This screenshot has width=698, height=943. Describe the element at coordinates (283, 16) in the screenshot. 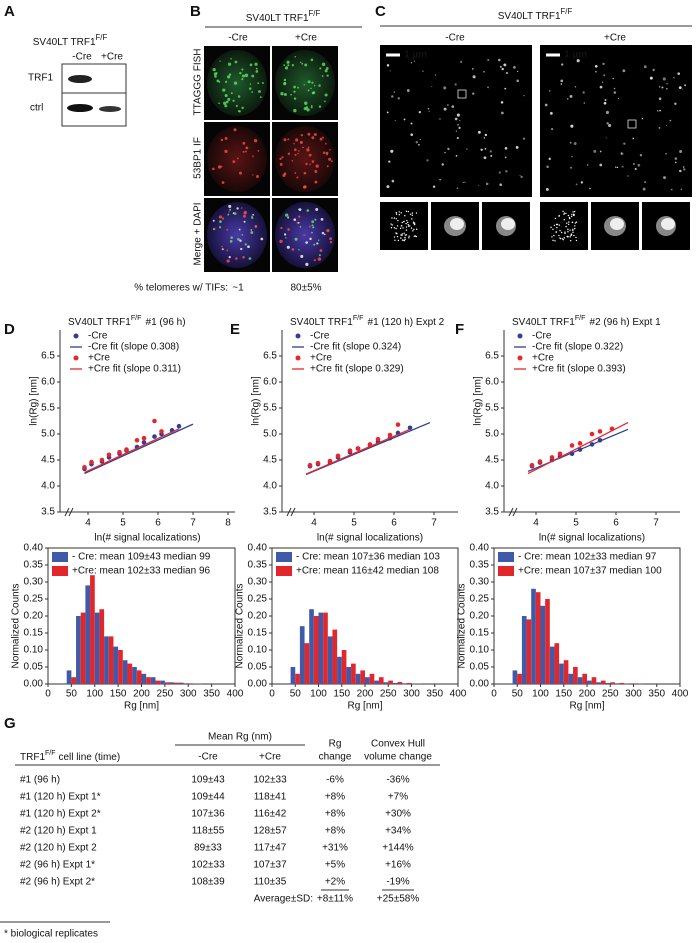

I see `panel-title: SV40LT TRF1F/F` at that location.